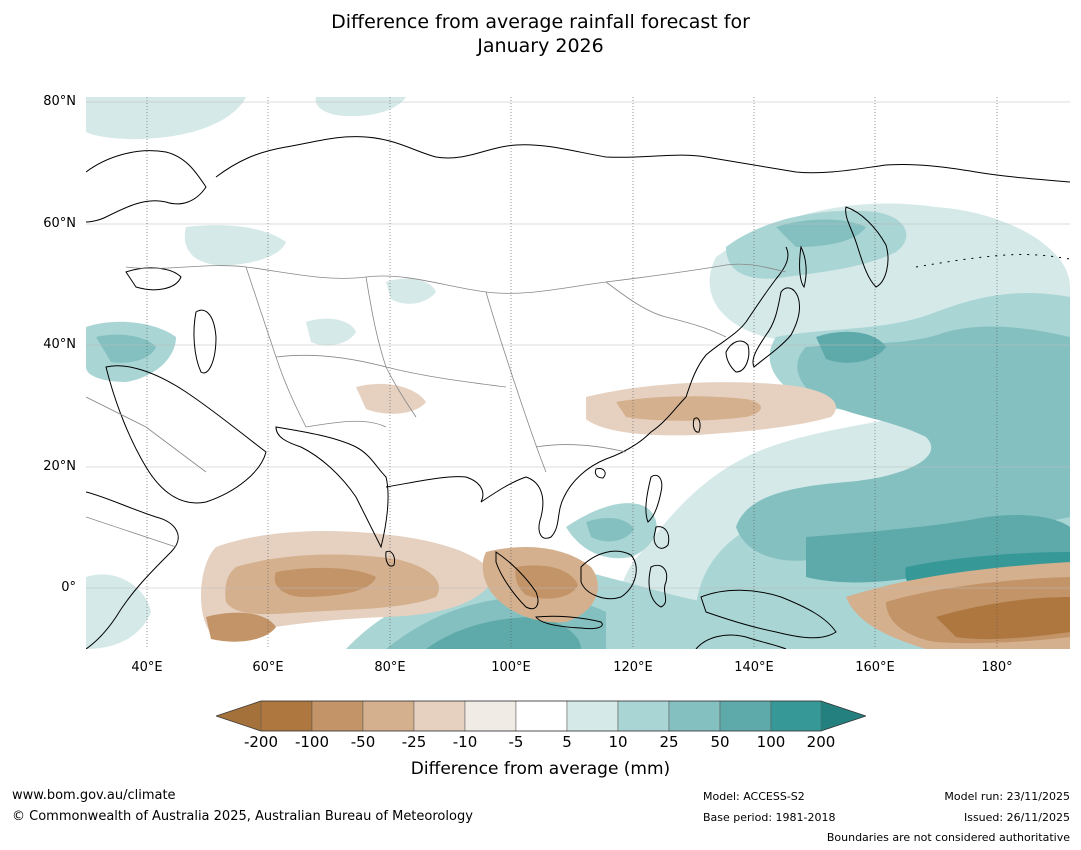 This screenshot has height=850, width=1081. Describe the element at coordinates (390, 667) in the screenshot. I see `lon-label-80e: 80°E` at that location.